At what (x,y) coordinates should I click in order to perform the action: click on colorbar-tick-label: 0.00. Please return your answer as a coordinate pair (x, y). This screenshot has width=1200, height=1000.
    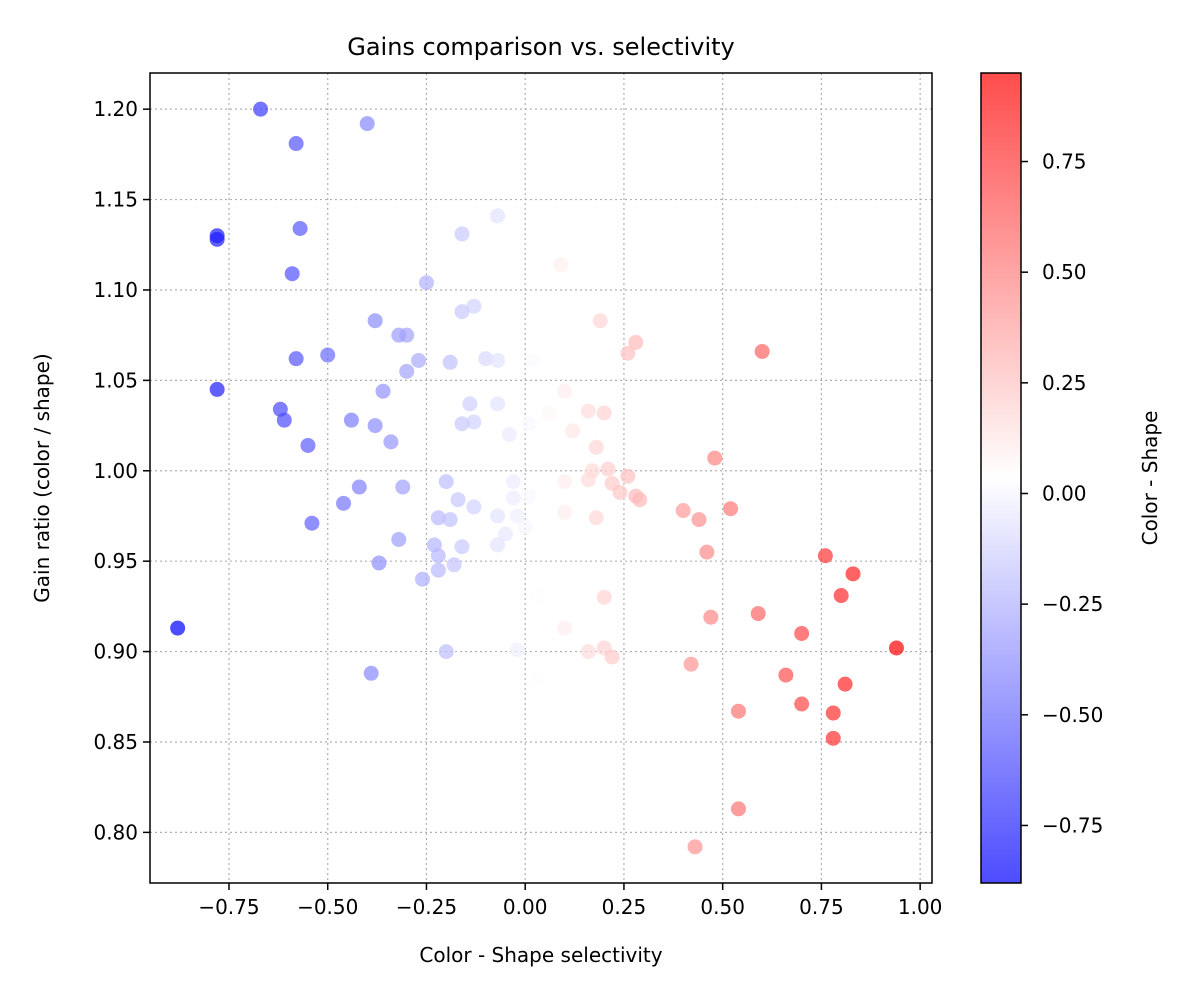
    Looking at the image, I should click on (1064, 493).